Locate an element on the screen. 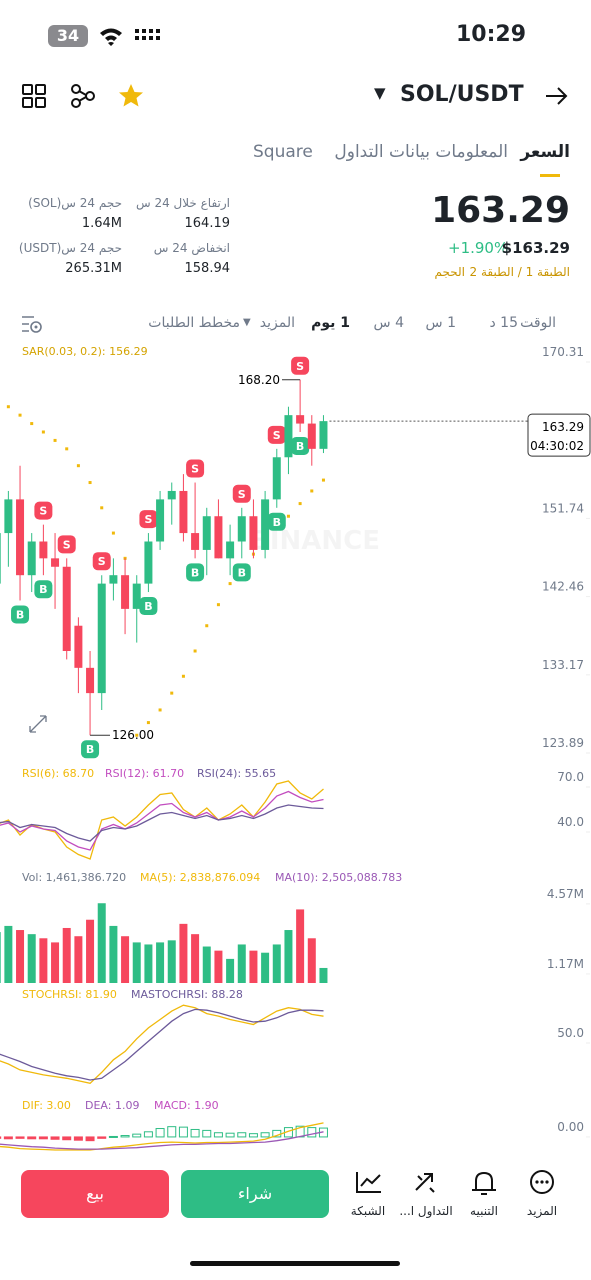 This screenshot has width=591, height=1280. tab: السعر is located at coordinates (545, 152).